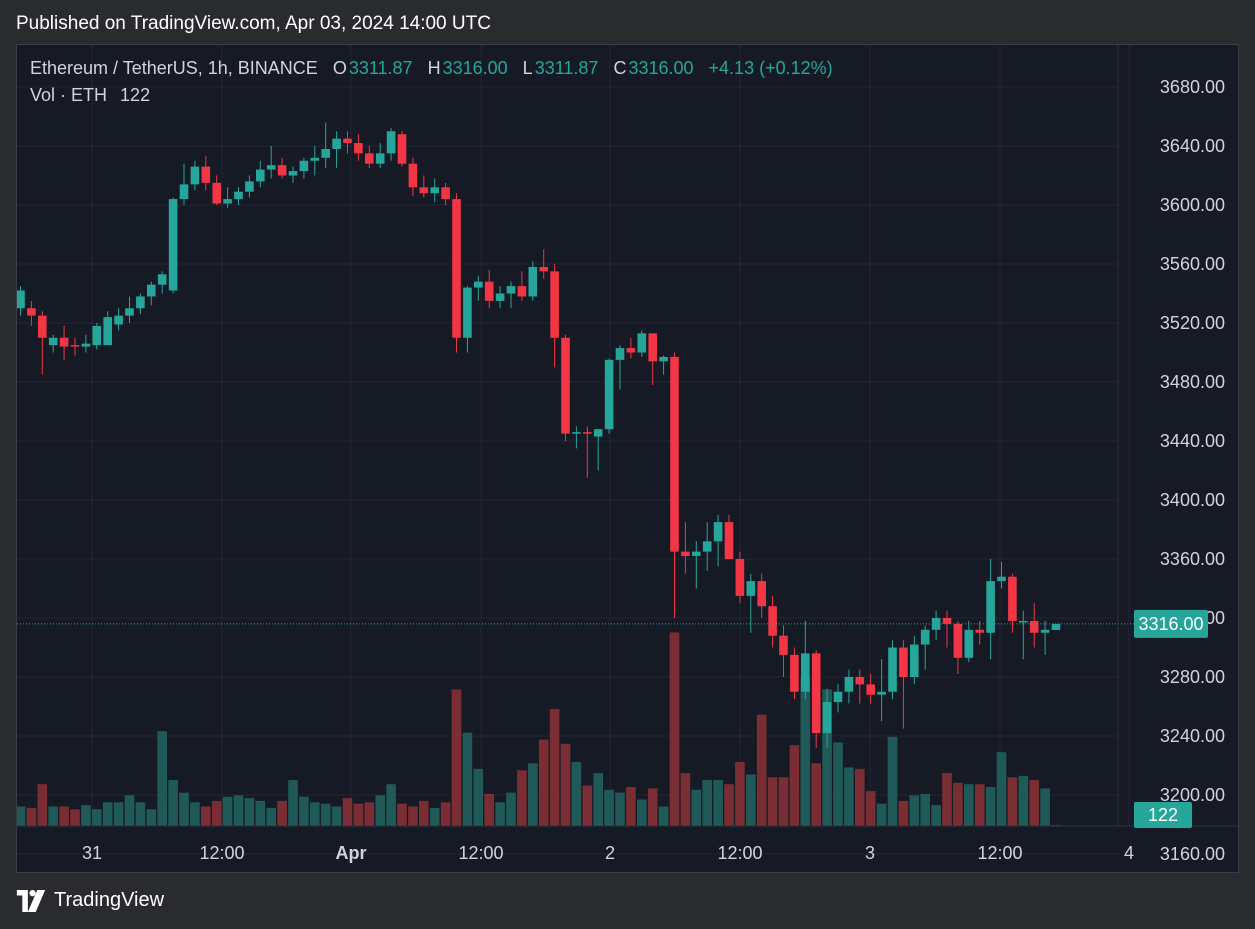 The height and width of the screenshot is (929, 1255). I want to click on volume-label: Vol · ETH, so click(69, 95).